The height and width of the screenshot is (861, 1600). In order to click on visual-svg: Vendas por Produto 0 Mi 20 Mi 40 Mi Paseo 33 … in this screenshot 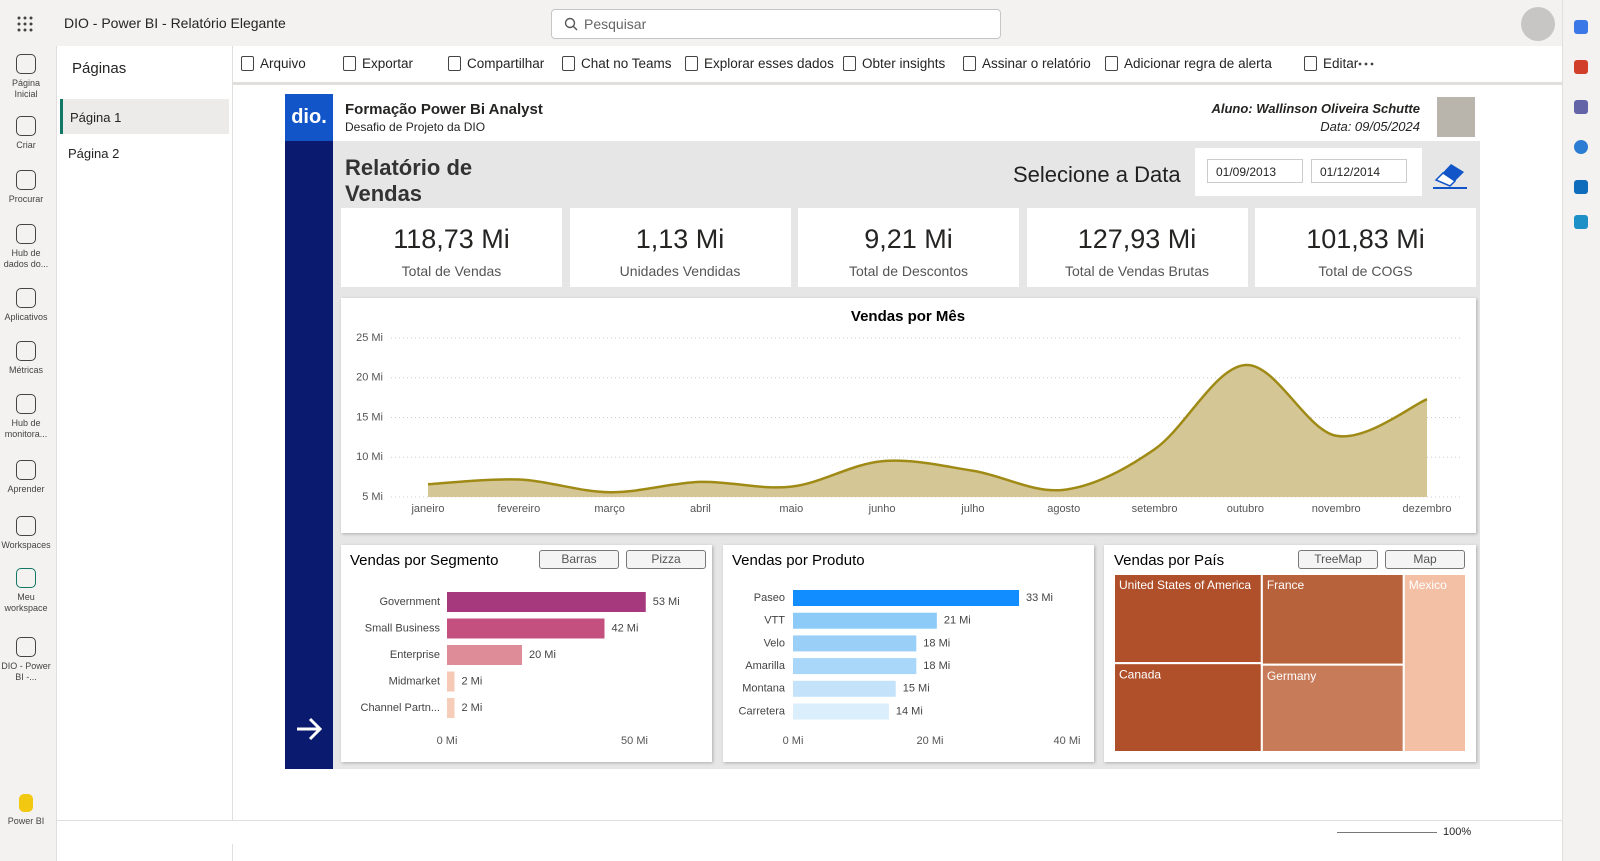, I will do `click(906, 649)`.